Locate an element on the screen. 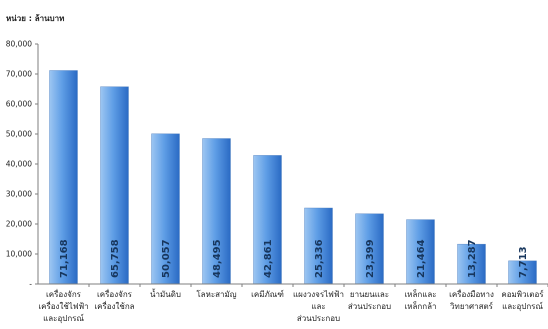 The height and width of the screenshot is (329, 548). x-category-label-line: เครื่องใช้ไฟฟ้า is located at coordinates (63, 305).